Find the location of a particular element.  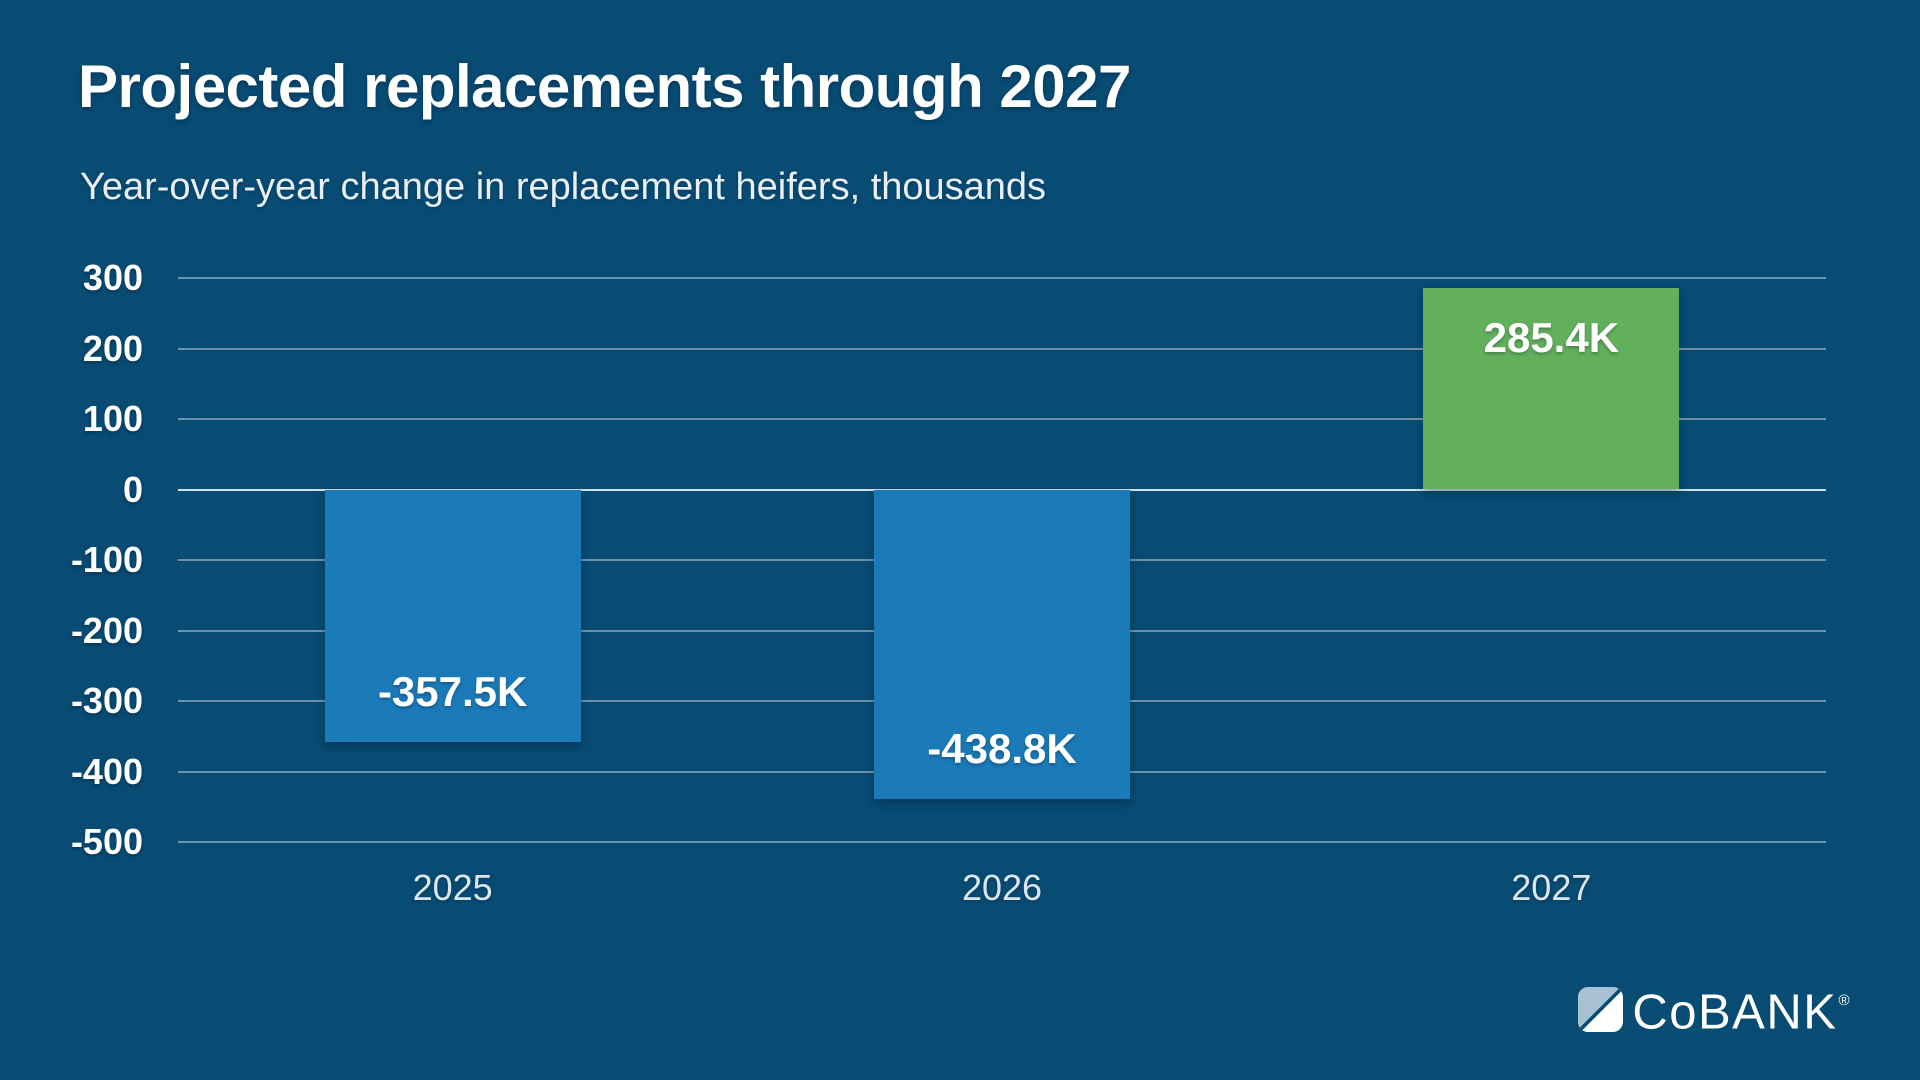

y-tick-label--300: -300 is located at coordinates (106, 700).